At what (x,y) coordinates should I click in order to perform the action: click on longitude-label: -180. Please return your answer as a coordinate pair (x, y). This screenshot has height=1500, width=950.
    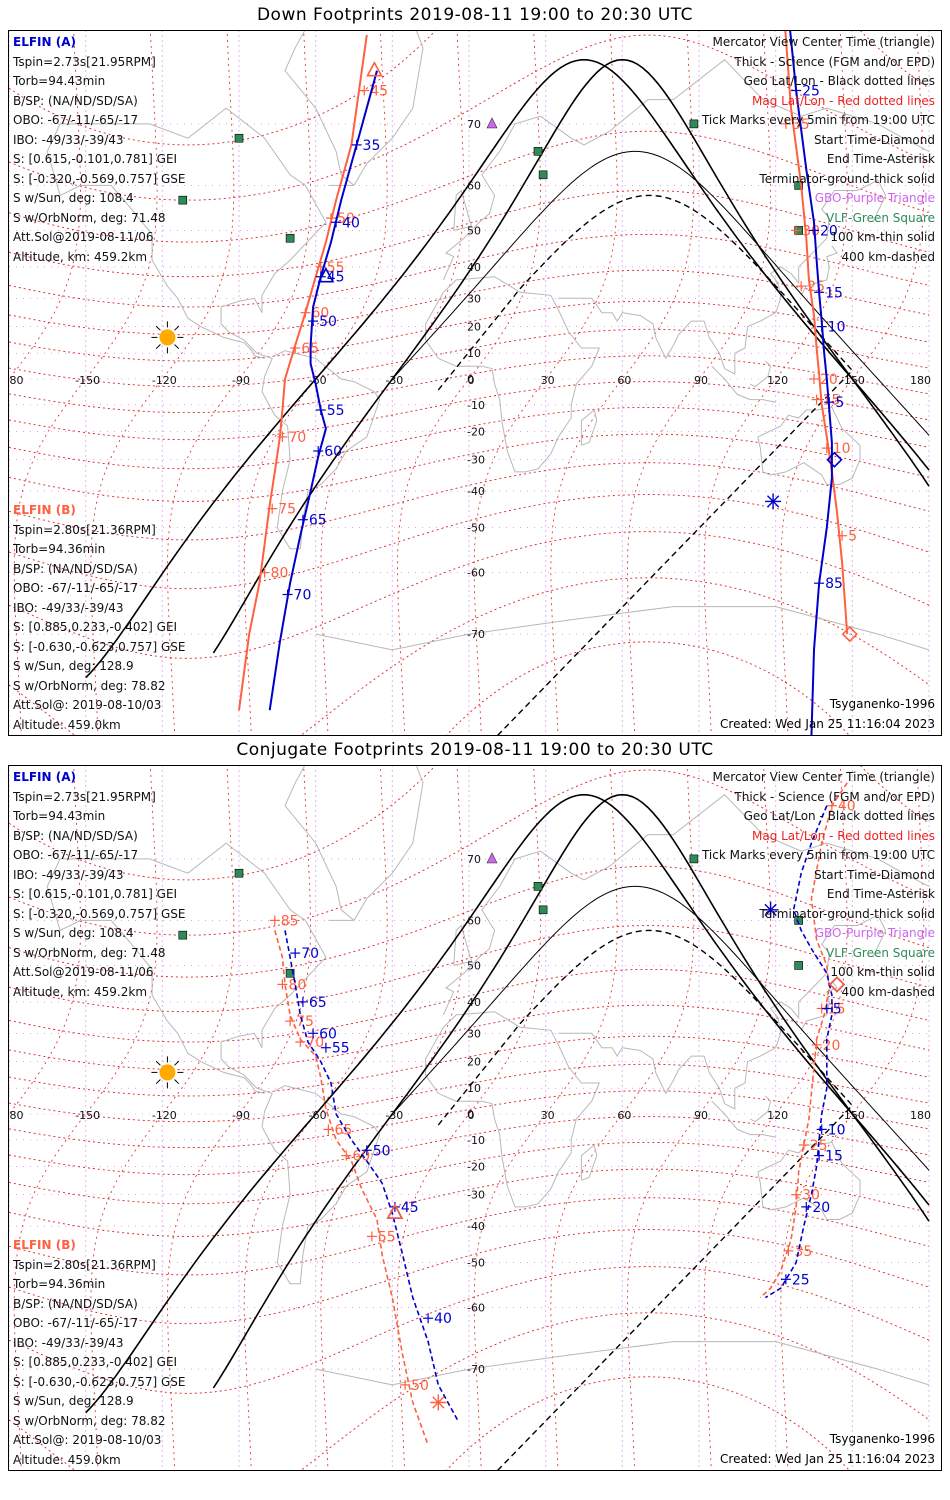
    Looking at the image, I should click on (16, 380).